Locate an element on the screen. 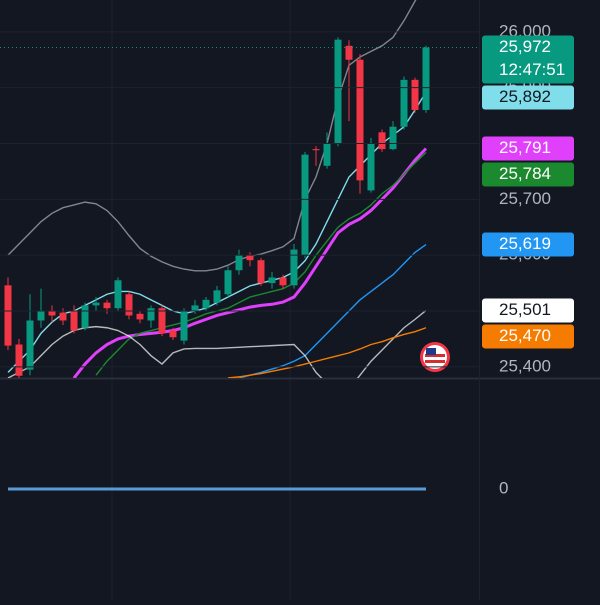 The image size is (600, 605). price-tag-label: 25,501 is located at coordinates (525, 309).